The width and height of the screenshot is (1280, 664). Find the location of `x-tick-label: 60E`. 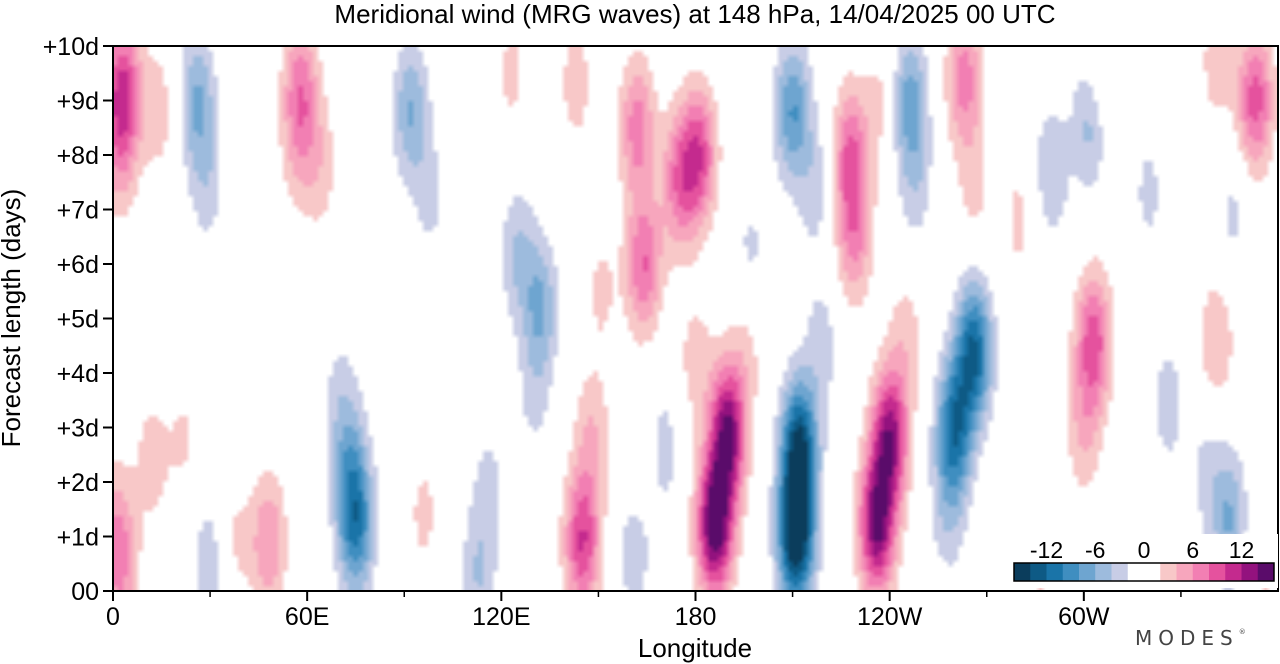

x-tick-label: 60E is located at coordinates (307, 617).